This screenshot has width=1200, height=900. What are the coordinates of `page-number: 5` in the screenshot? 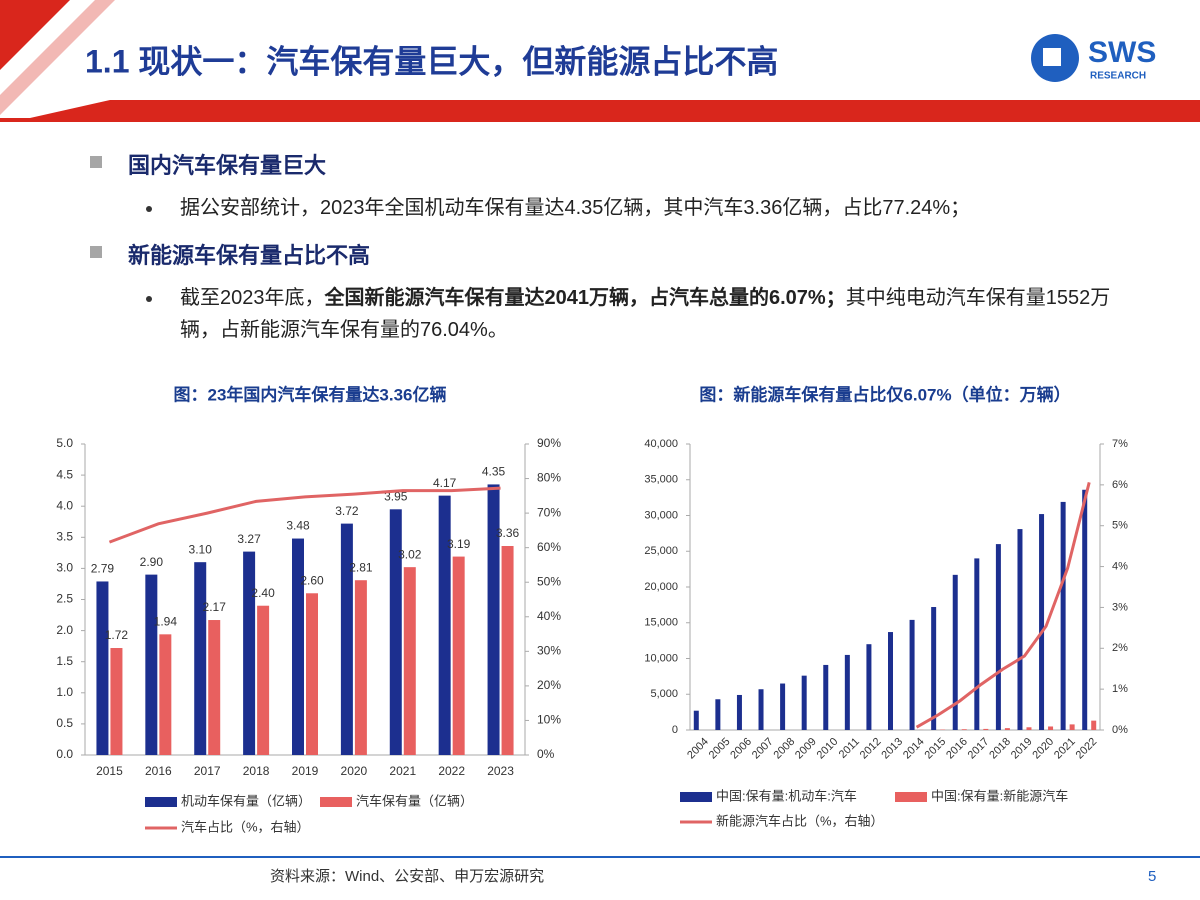 It's located at (1152, 876).